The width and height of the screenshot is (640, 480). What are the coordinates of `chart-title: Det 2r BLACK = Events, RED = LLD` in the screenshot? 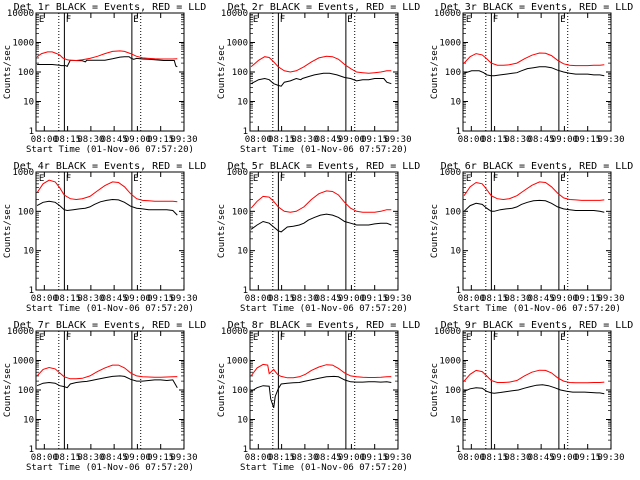 It's located at (324, 7).